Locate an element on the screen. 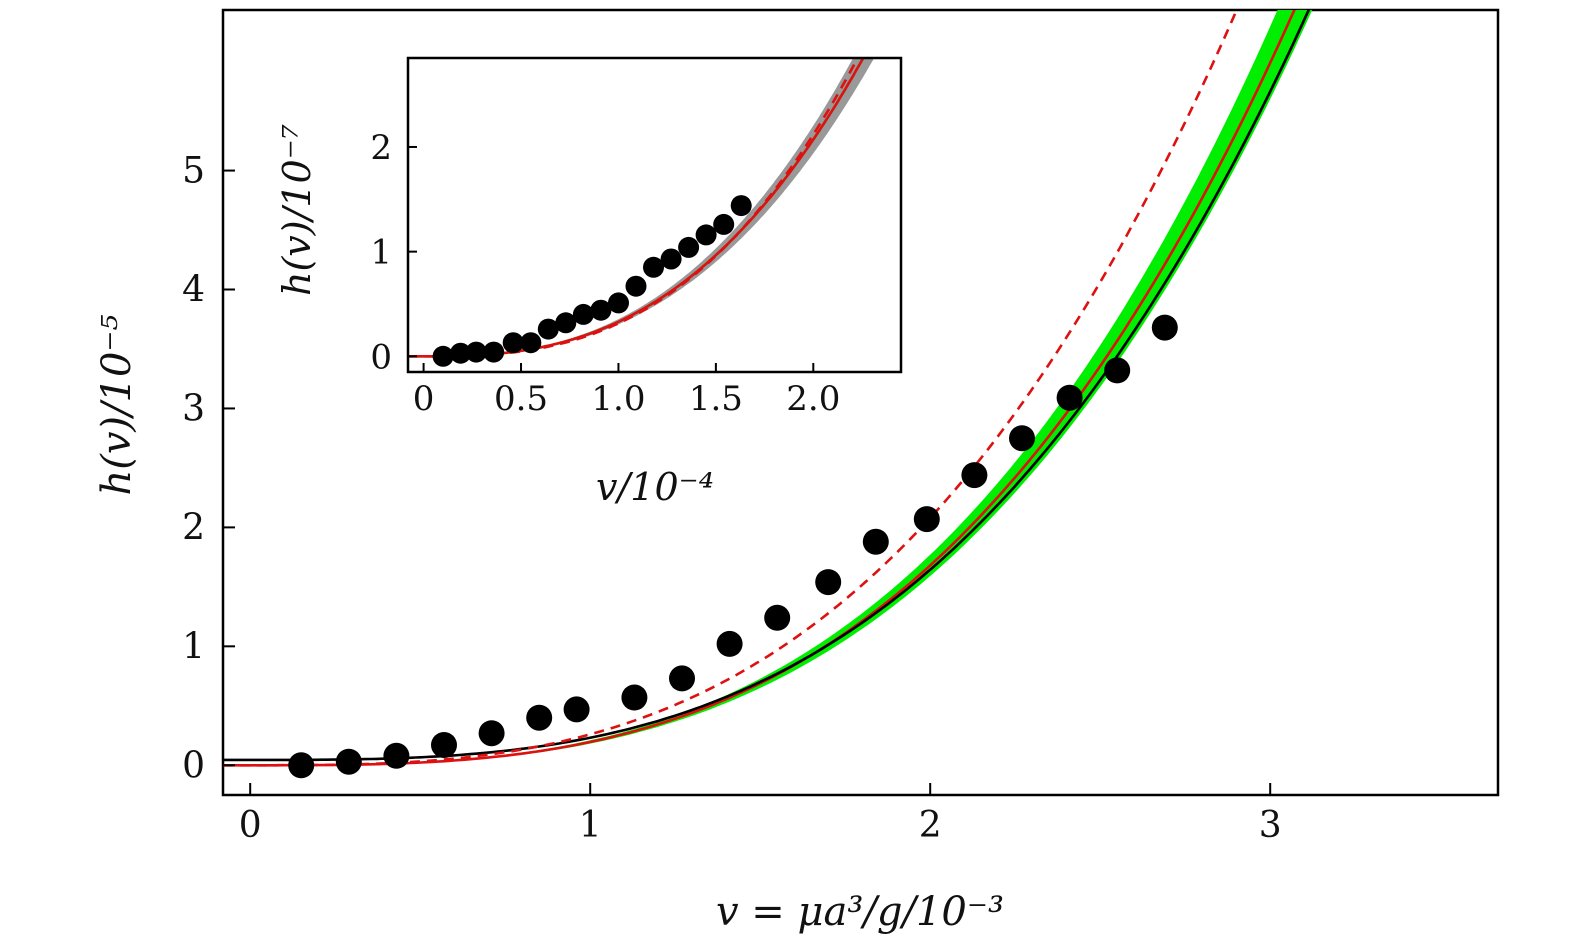 The image size is (1575, 945). inset-x-axis-label: v/10⁻⁴ is located at coordinates (655, 487).